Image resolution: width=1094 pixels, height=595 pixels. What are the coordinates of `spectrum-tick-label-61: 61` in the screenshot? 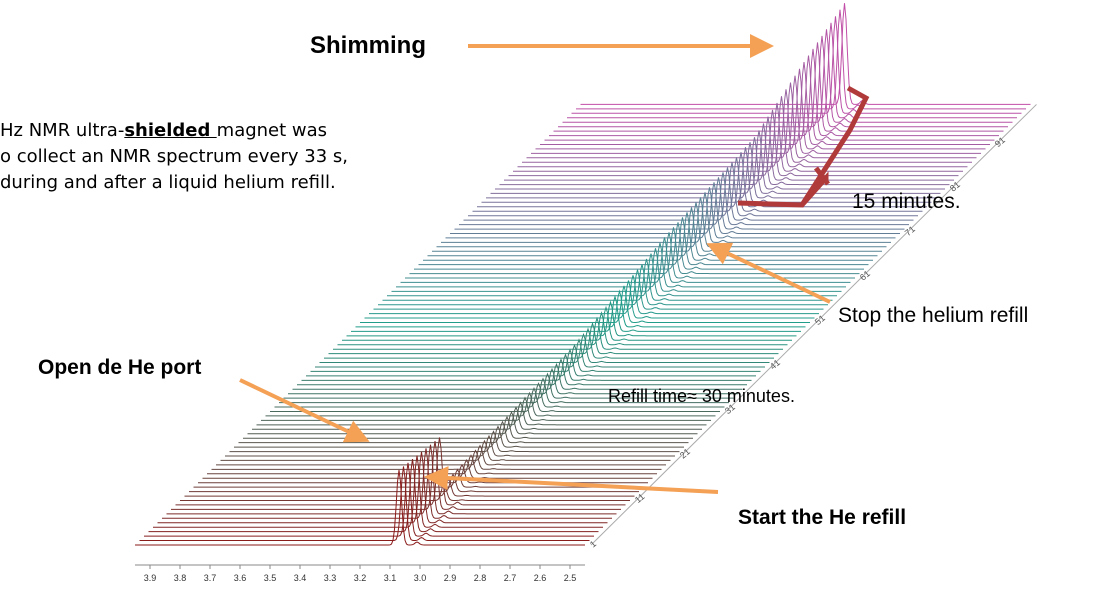 It's located at (865, 275).